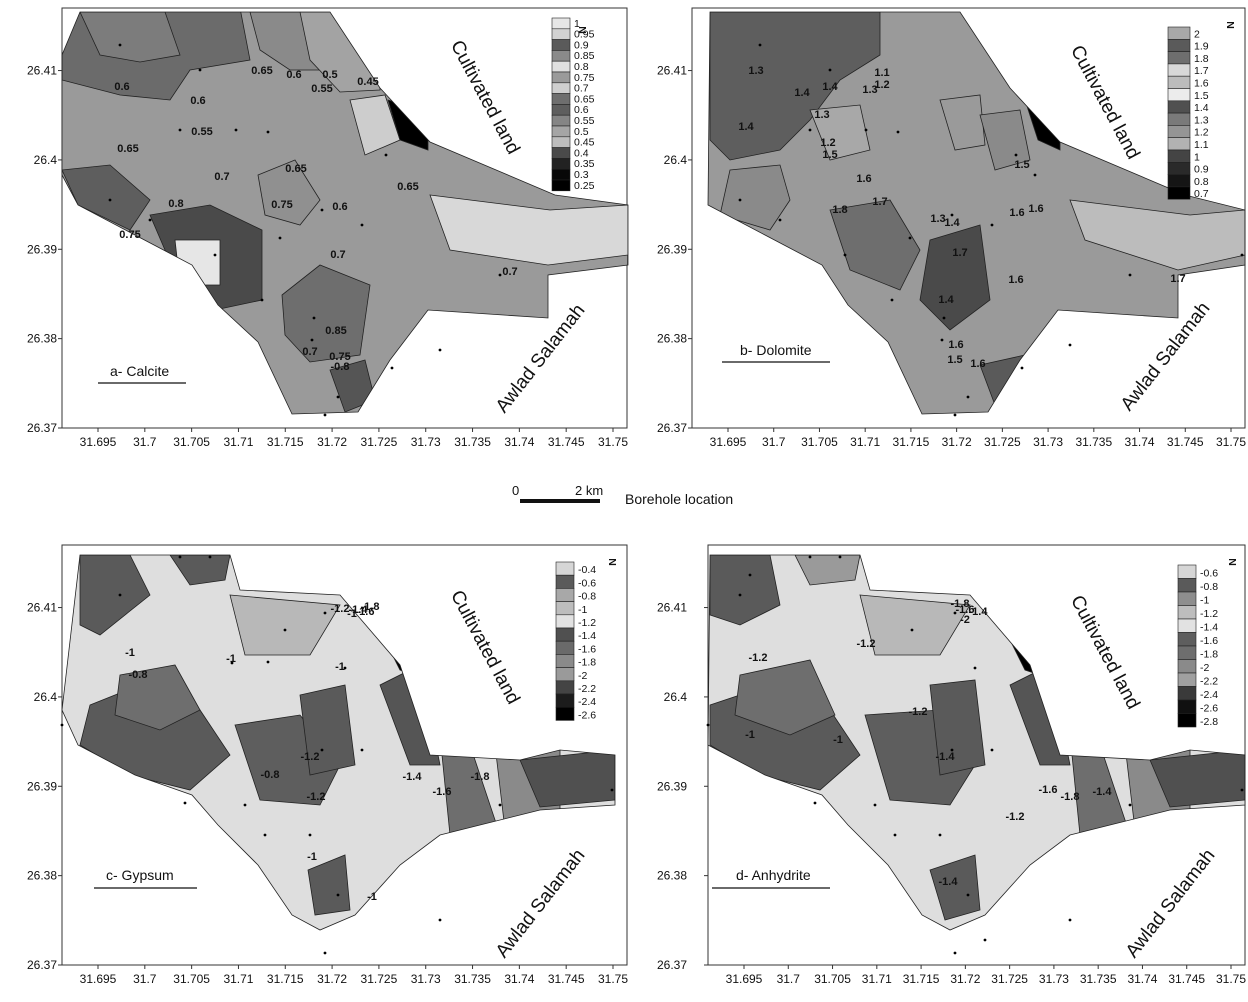 This screenshot has width=1248, height=1002. Describe the element at coordinates (758, 658) in the screenshot. I see `contour-label: -1.2` at that location.